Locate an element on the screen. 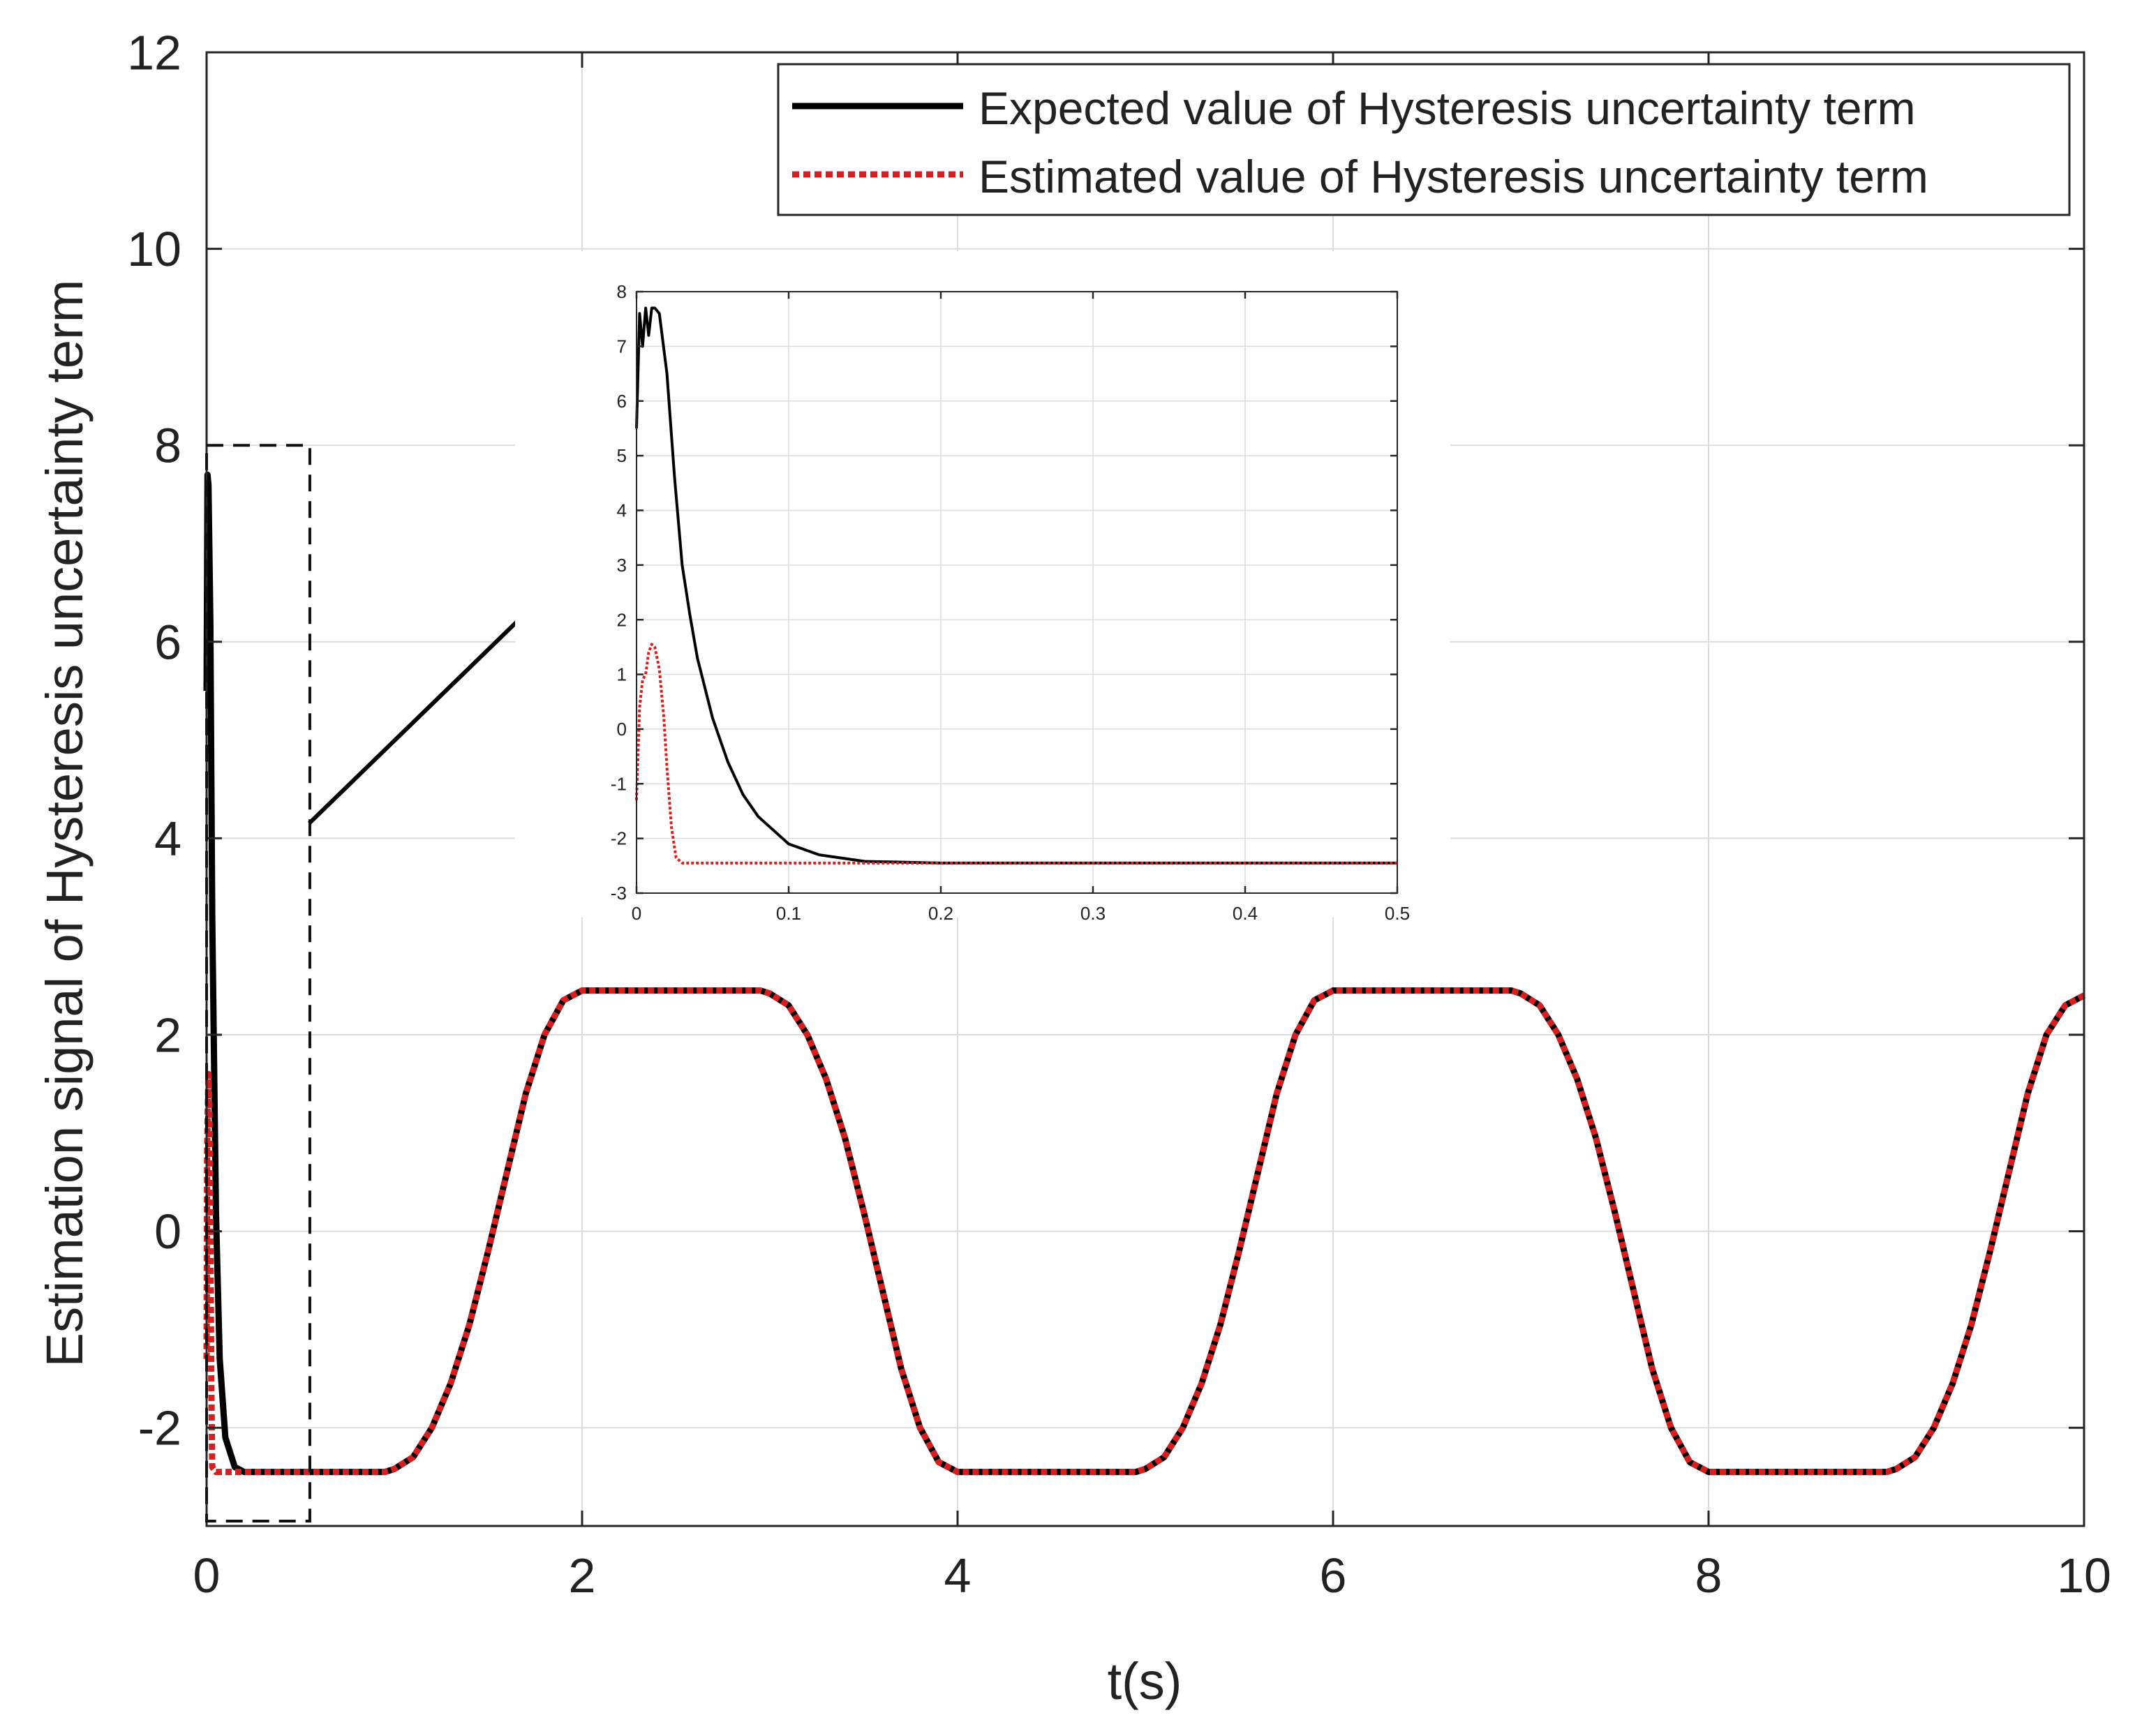 The height and width of the screenshot is (1736, 2135). inset-ytick-label: 0 is located at coordinates (622, 729).